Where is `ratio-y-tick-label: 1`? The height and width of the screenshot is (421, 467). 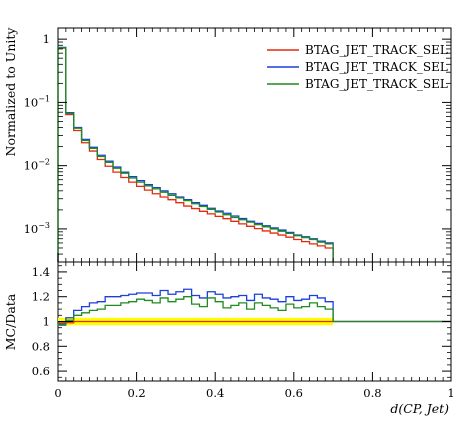
ratio-y-tick-label: 1 is located at coordinates (46, 322).